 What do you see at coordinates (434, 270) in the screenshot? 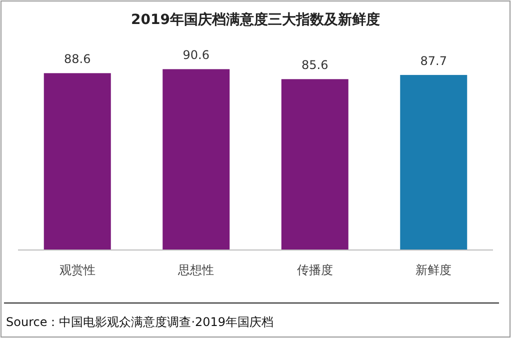
I see `x-tick-label: 新鲜度` at bounding box center [434, 270].